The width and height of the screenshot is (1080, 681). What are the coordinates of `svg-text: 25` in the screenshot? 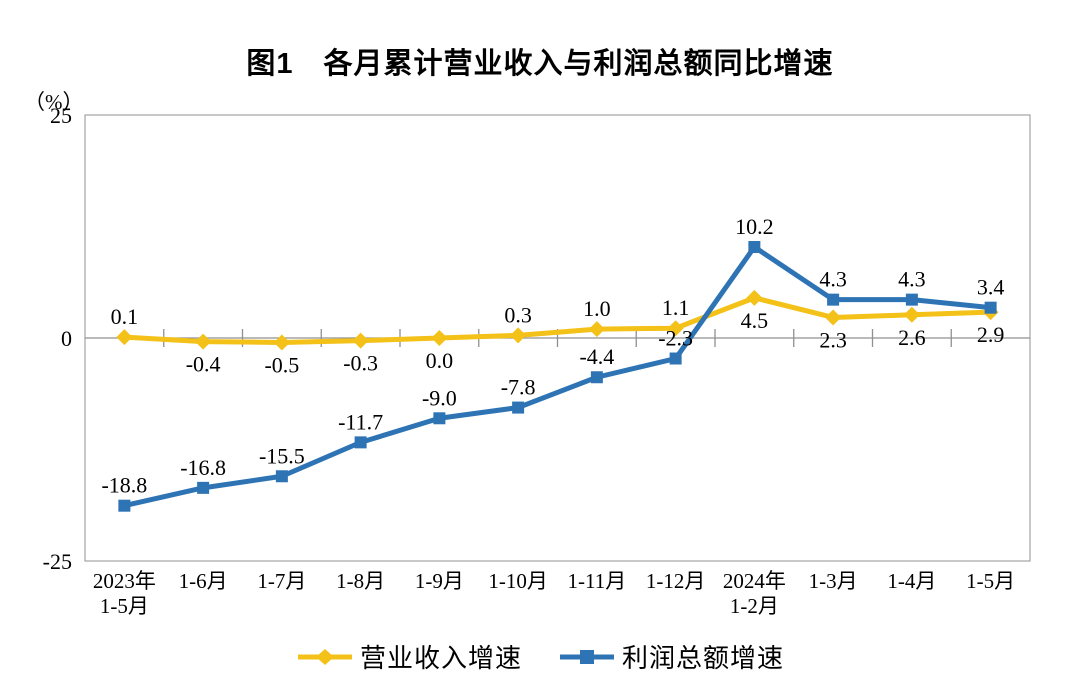 It's located at (61, 115).